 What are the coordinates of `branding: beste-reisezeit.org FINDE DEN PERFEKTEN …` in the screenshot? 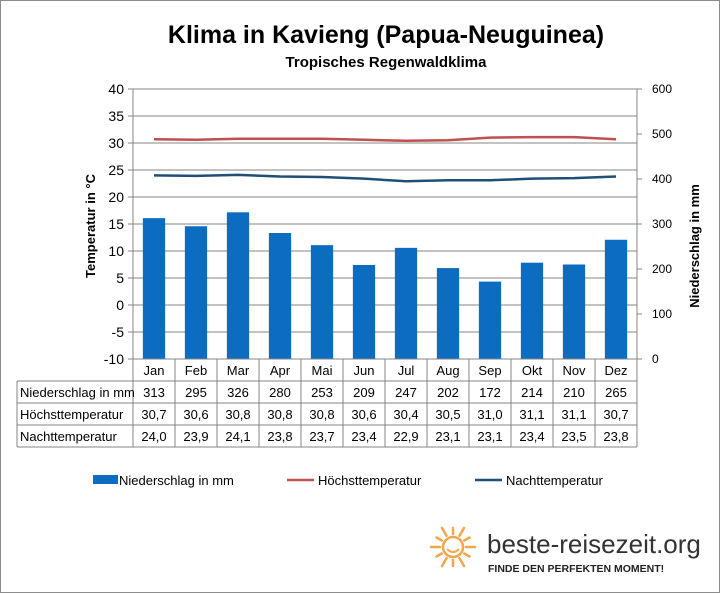 It's located at (565, 550).